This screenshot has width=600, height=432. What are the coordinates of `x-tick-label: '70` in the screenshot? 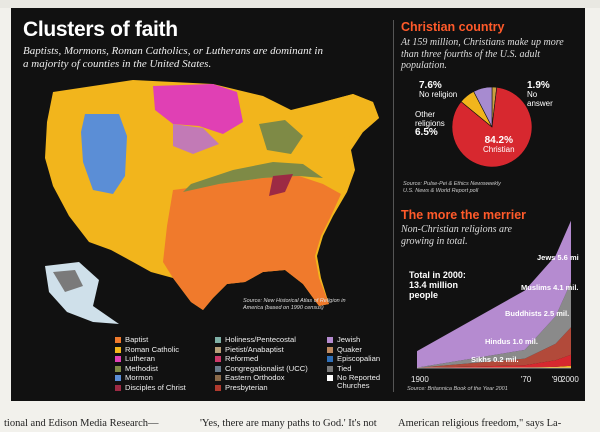 It's located at (526, 379).